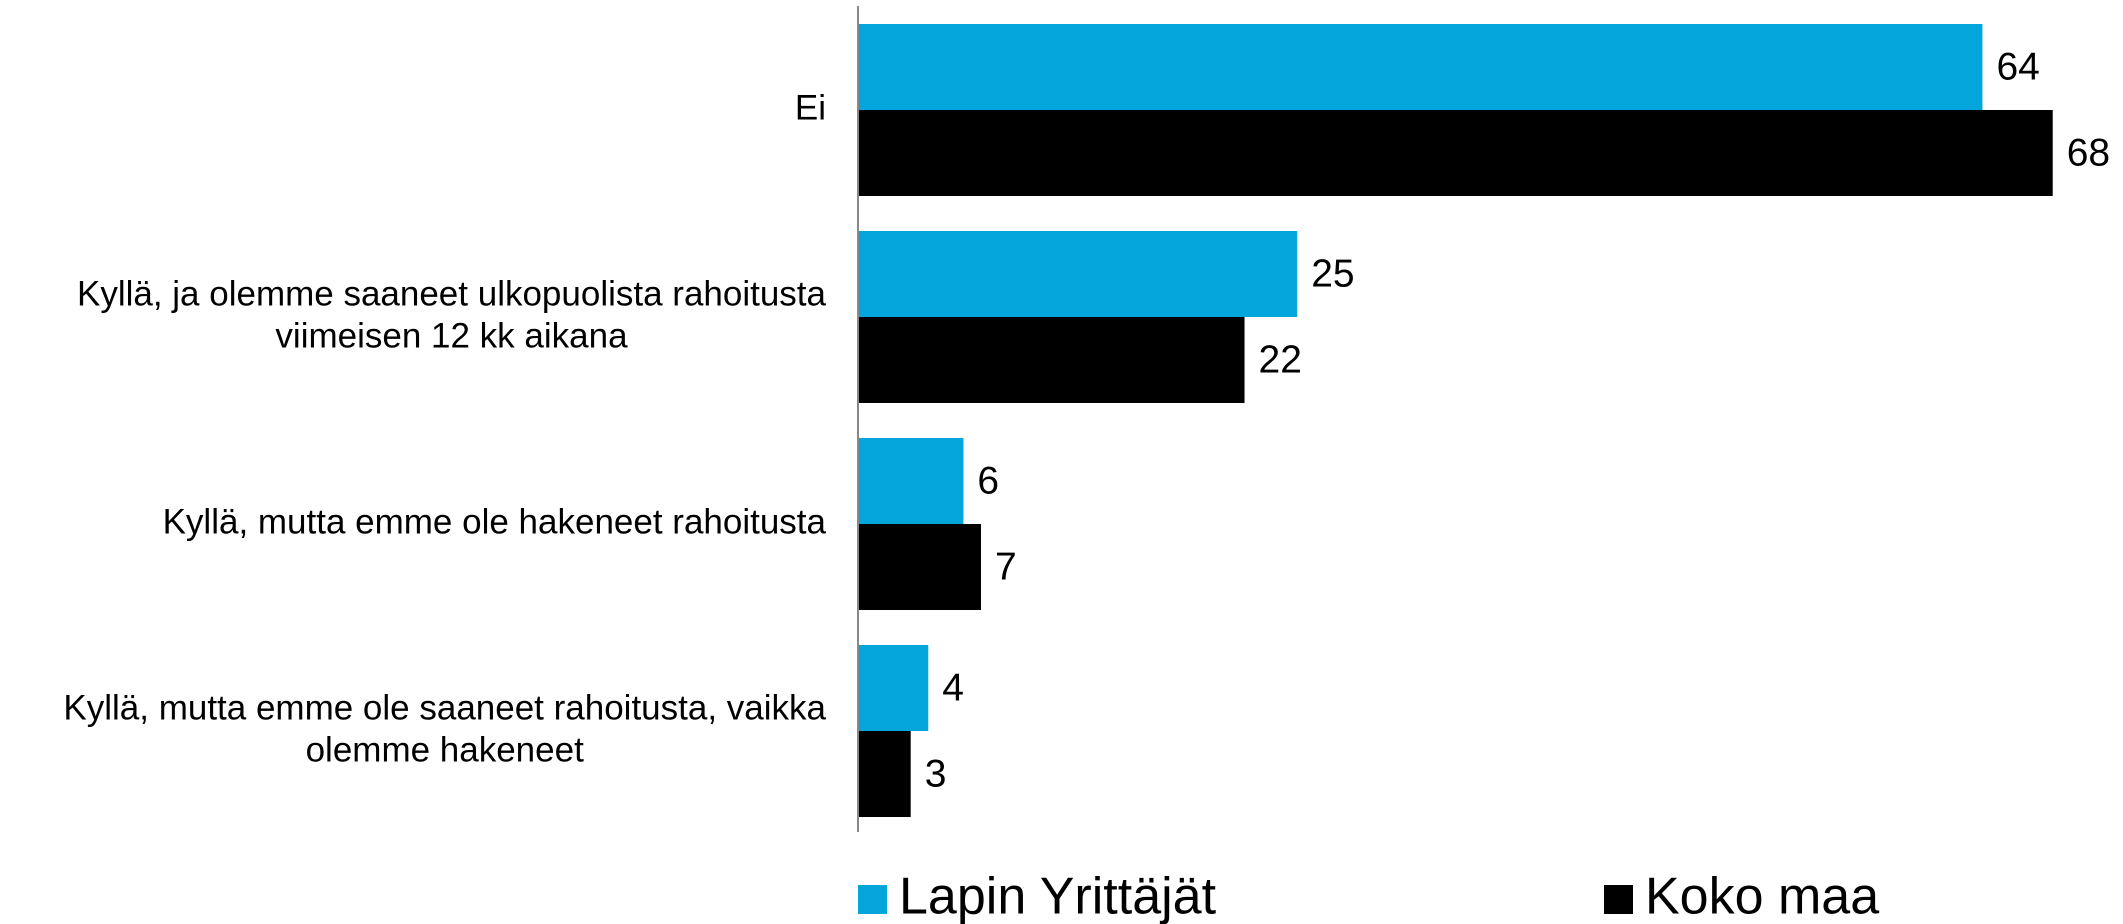  Describe the element at coordinates (2088, 152) in the screenshot. I see `value-label: 68` at that location.